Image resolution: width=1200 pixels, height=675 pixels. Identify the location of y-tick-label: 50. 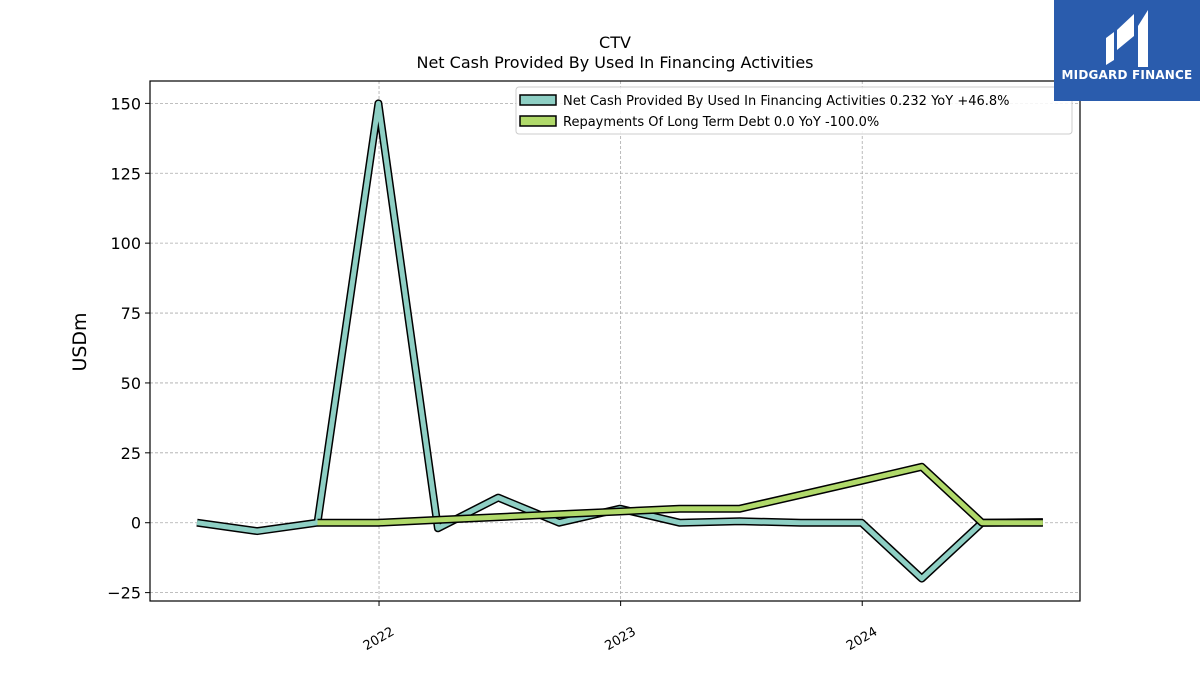
(131, 383).